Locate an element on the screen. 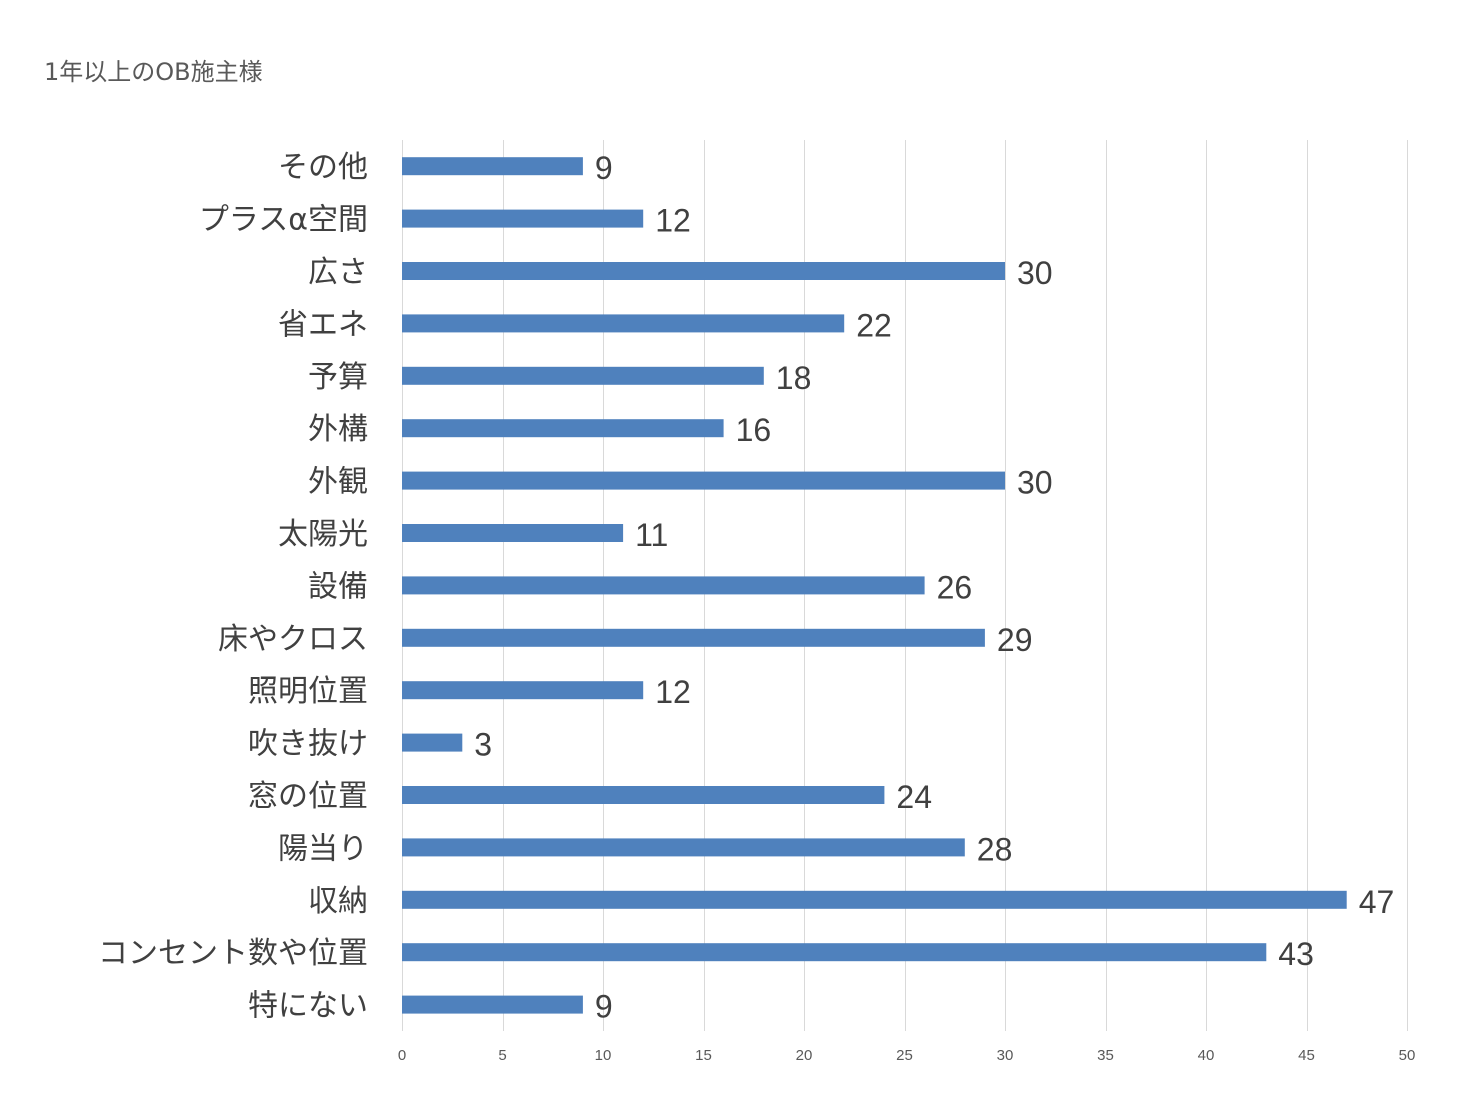  data-label: 47 is located at coordinates (1377, 902).